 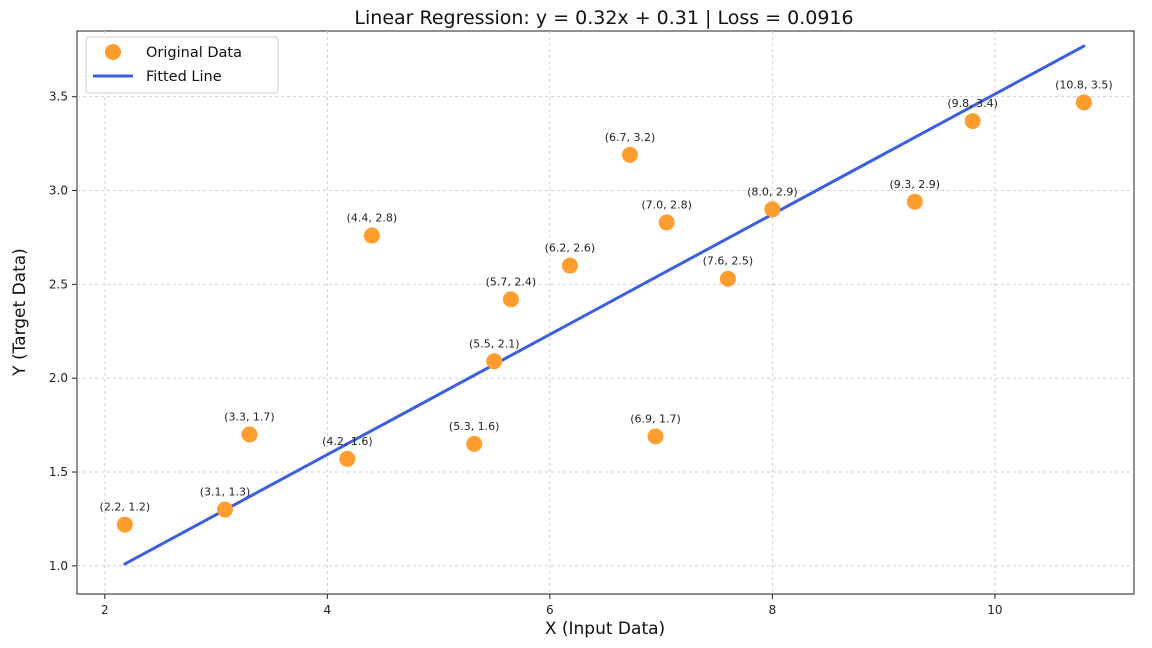 What do you see at coordinates (773, 610) in the screenshot?
I see `x-tick-label: 8` at bounding box center [773, 610].